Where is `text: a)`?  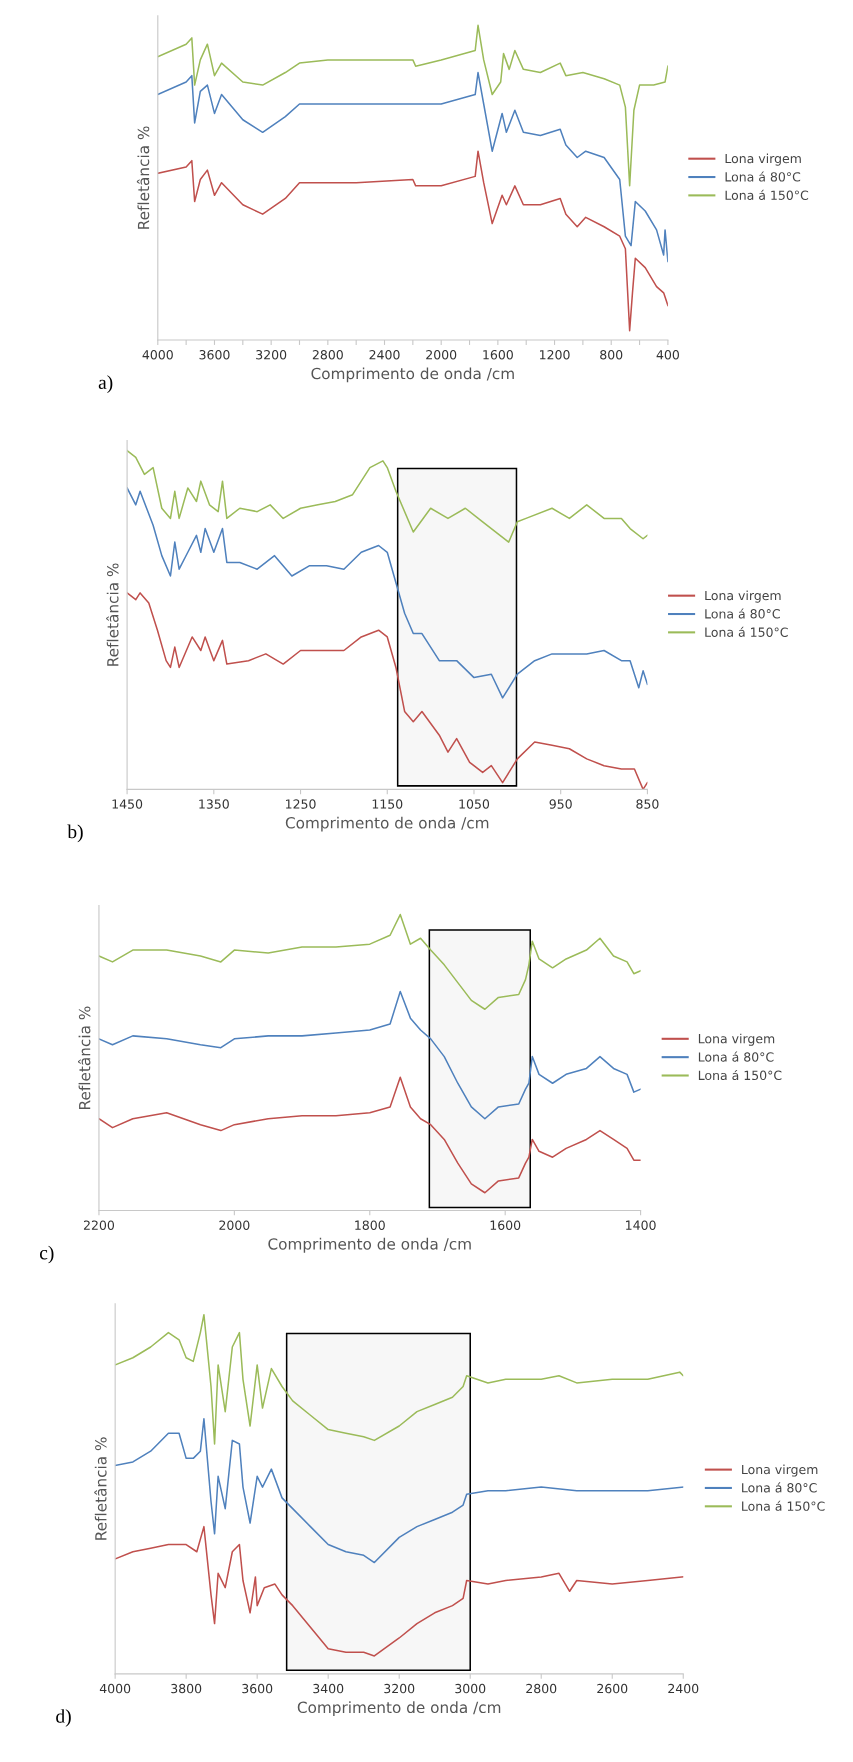
text: a) is located at coordinates (105, 384).